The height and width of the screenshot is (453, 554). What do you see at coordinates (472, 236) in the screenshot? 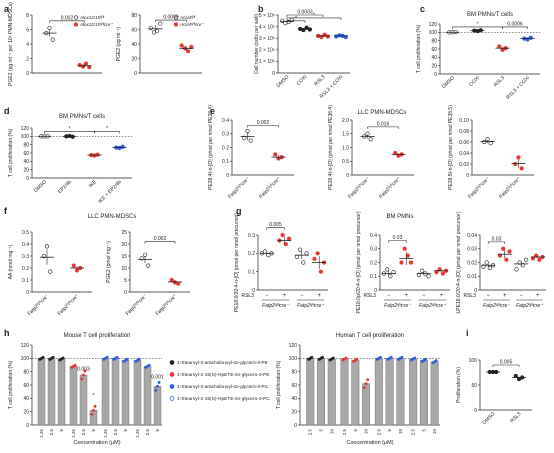
I see `y-tick-label: 0.04` at bounding box center [472, 236].